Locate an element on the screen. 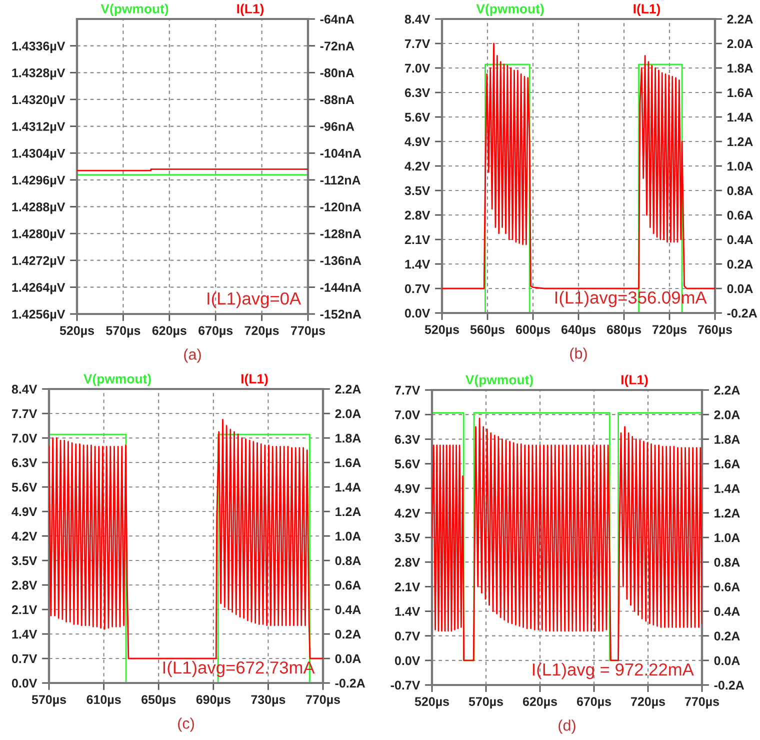 The height and width of the screenshot is (740, 760). y-tick-label: 7.0V is located at coordinates (407, 415).